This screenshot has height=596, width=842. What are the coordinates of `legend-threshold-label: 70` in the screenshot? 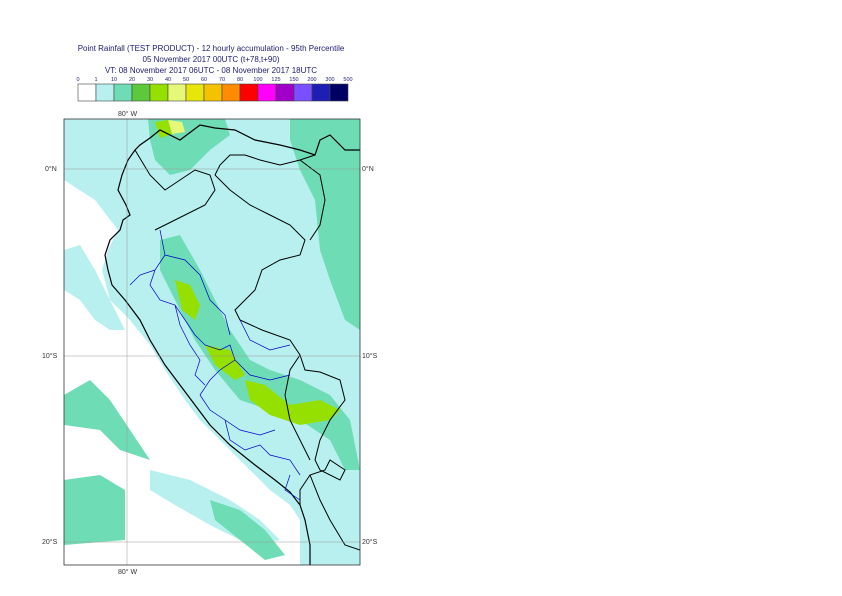 It's located at (222, 80).